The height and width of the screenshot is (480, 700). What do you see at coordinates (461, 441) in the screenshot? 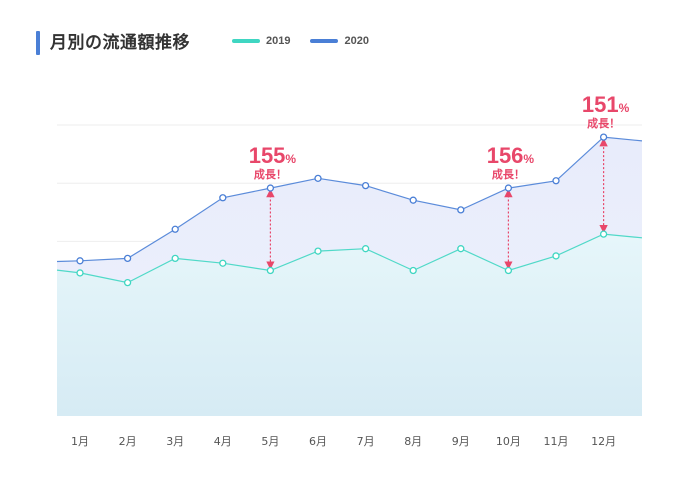
I see `x-tick-label-9: 9月` at bounding box center [461, 441].